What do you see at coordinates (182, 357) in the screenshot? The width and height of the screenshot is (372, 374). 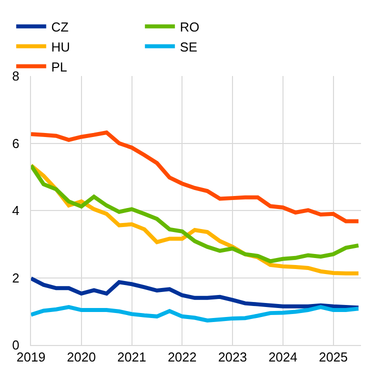 I see `x-tick-label: 2022` at bounding box center [182, 357].